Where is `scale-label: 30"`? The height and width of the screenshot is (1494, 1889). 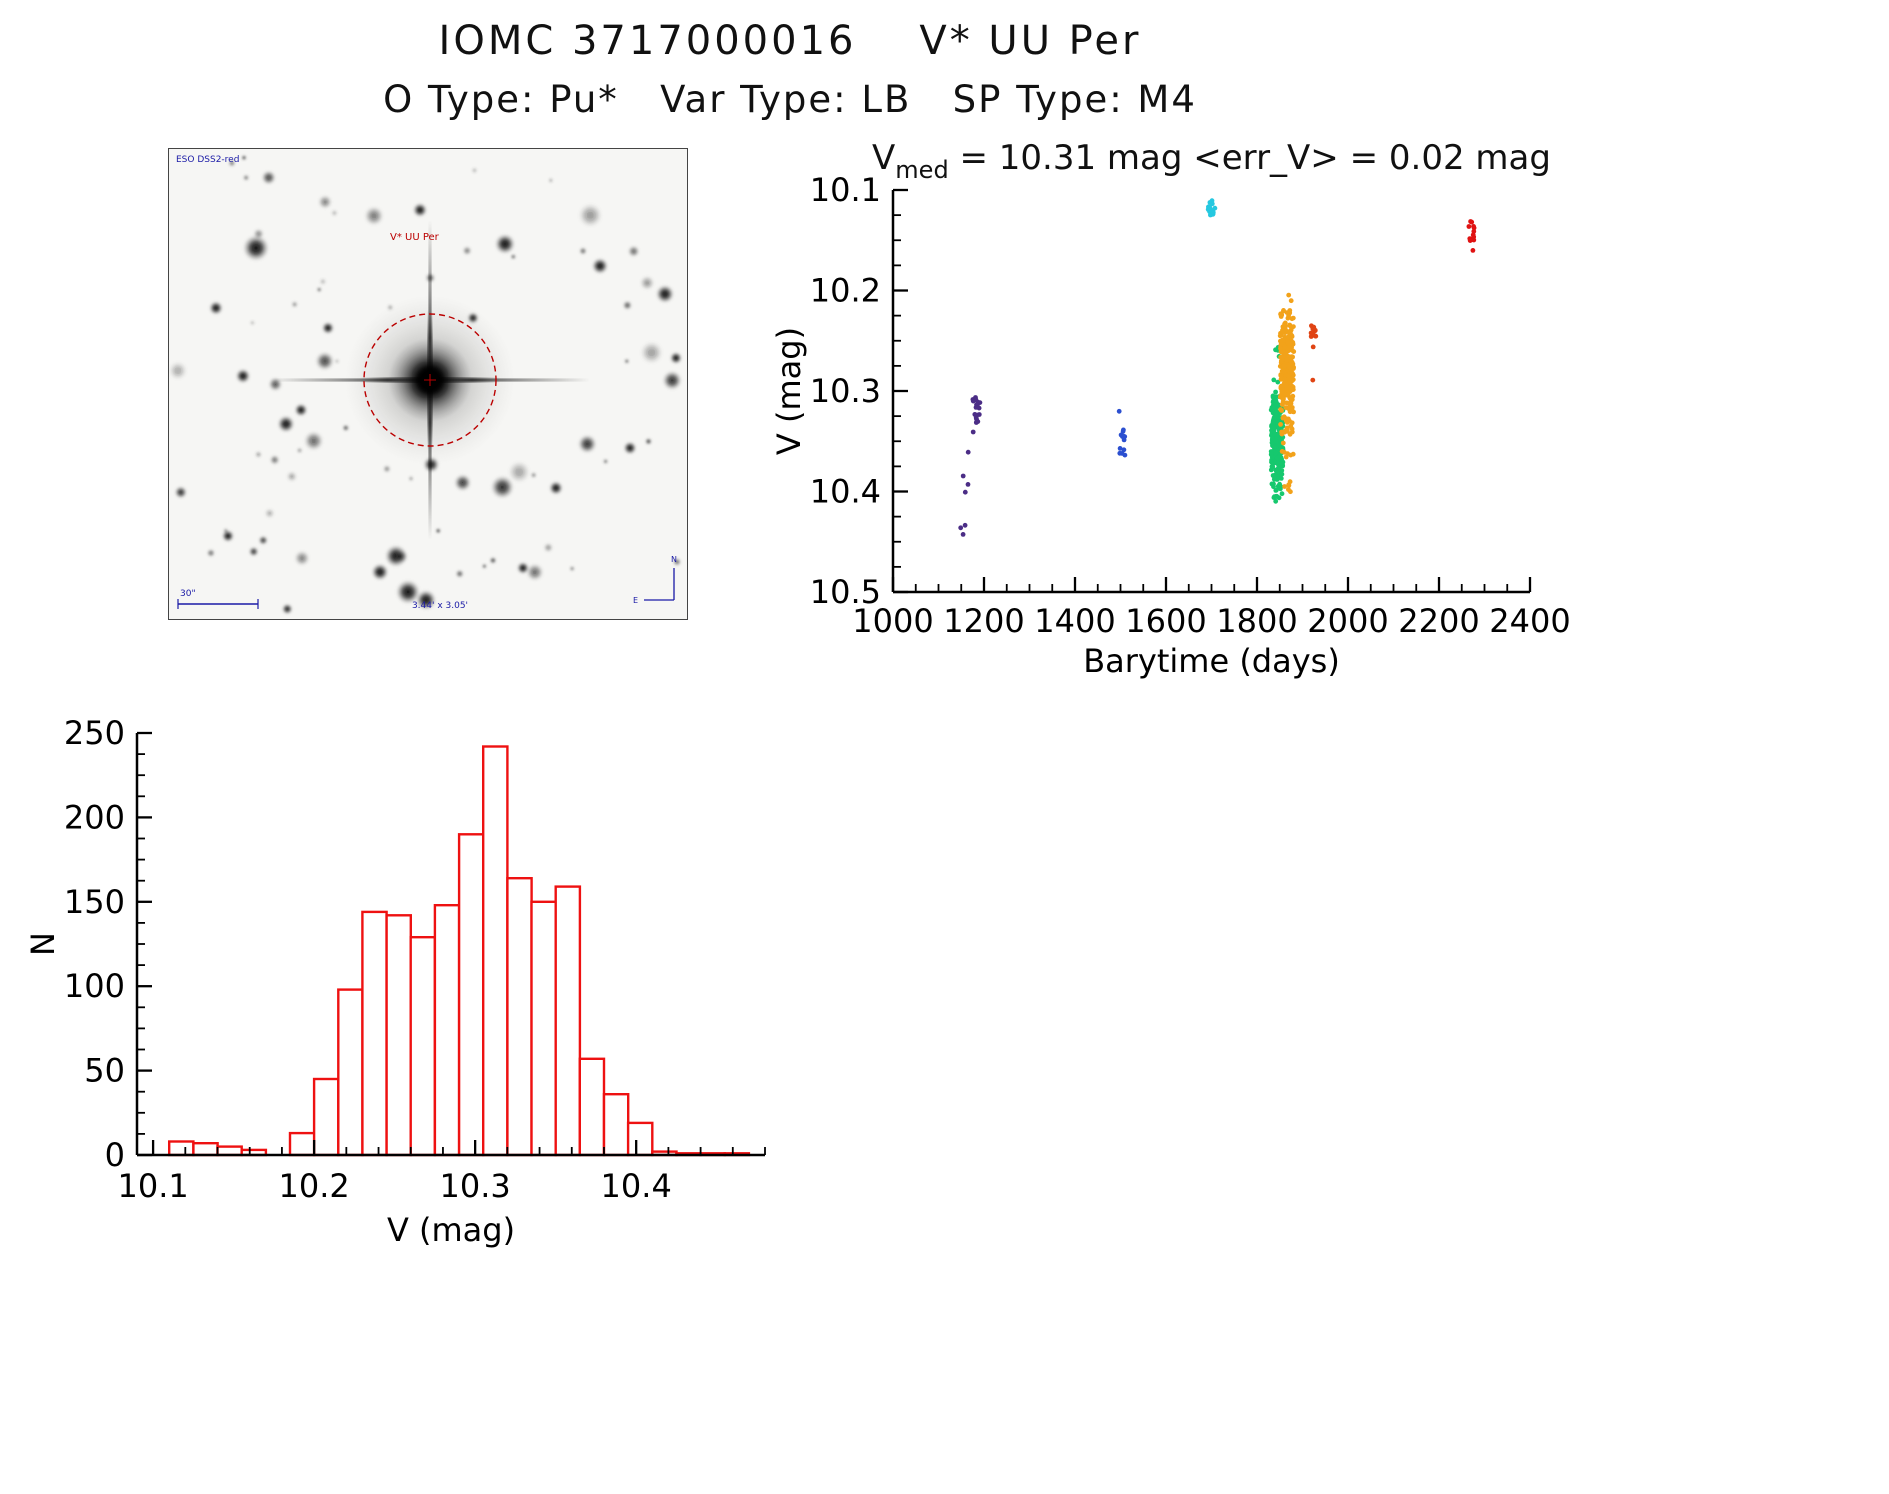
scale-label: 30" is located at coordinates (188, 594).